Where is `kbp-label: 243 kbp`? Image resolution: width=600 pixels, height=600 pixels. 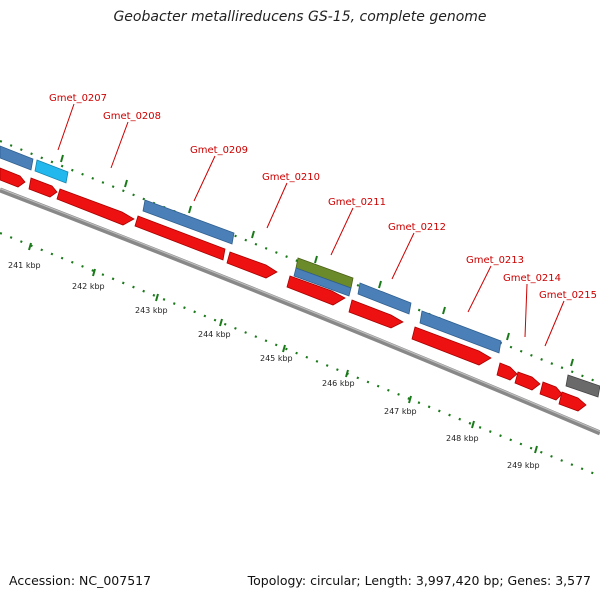 kbp-label: 243 kbp is located at coordinates (151, 310).